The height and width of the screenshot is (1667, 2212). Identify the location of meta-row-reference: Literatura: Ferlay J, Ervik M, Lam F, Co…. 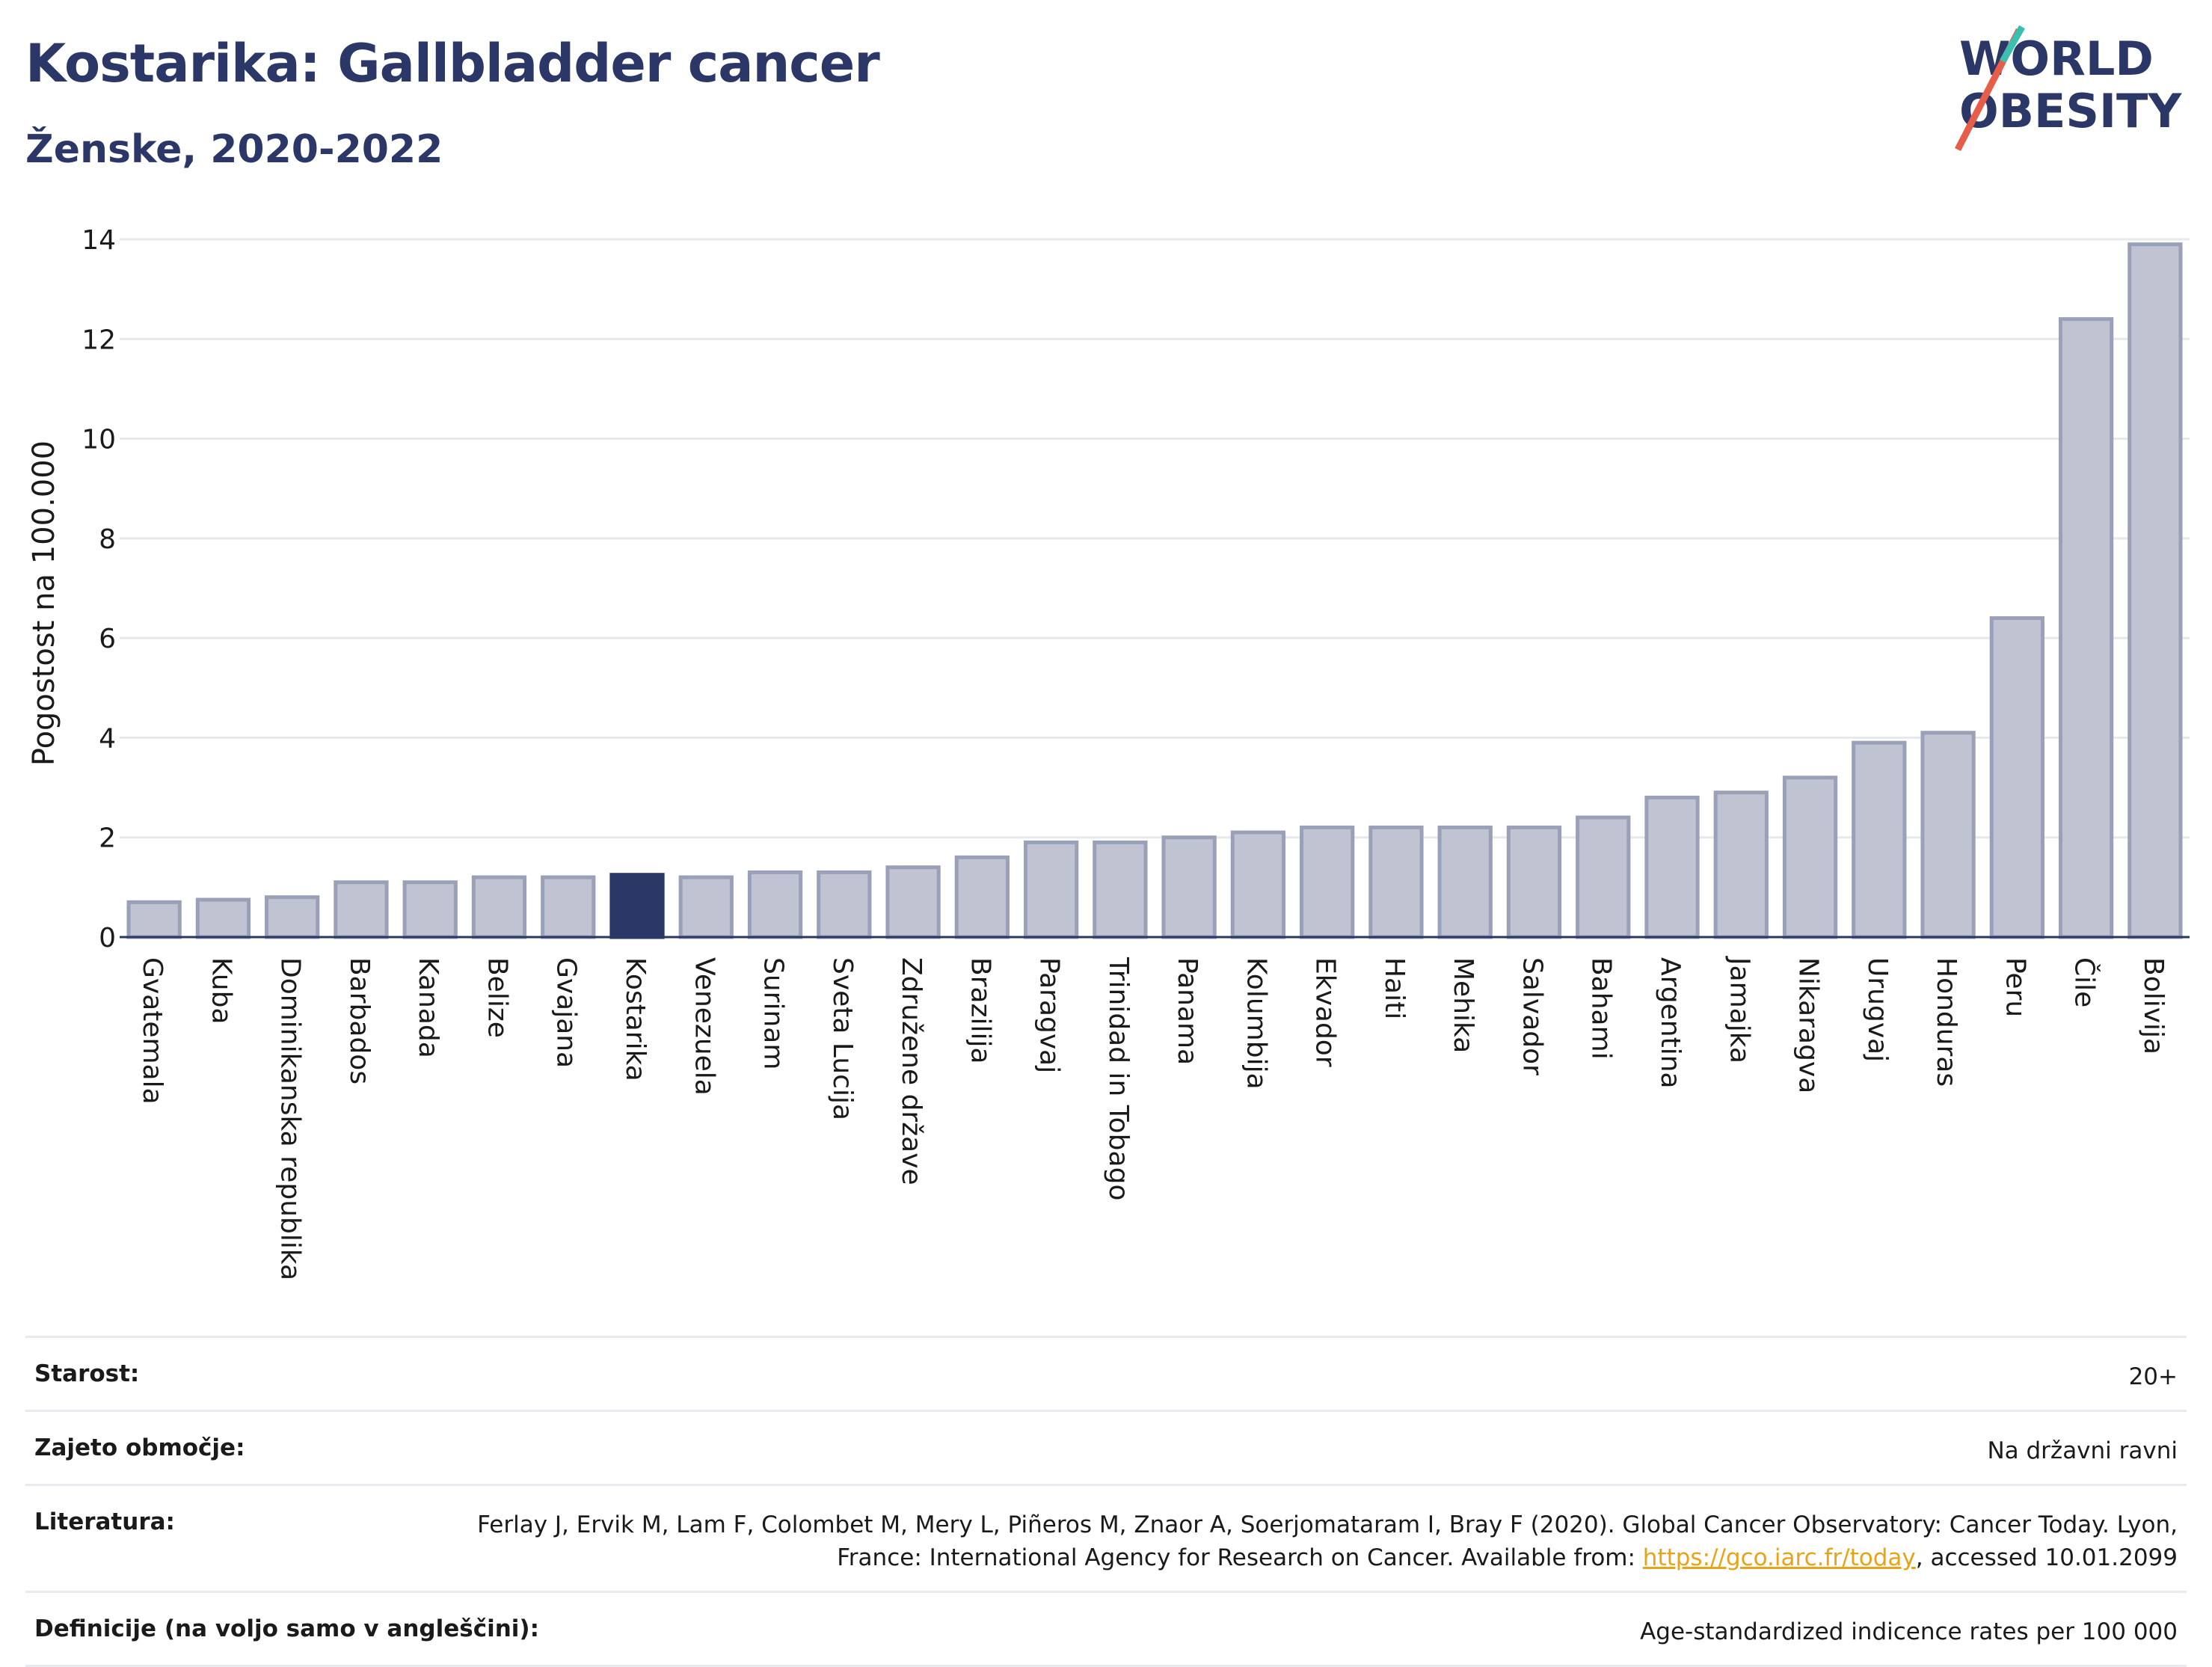
(1106, 1538).